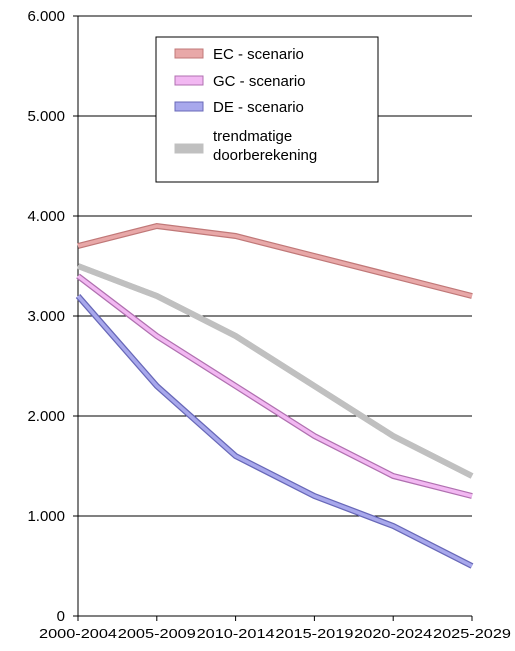 This screenshot has width=515, height=651. Describe the element at coordinates (189, 53) in the screenshot. I see `legend-swatch-ec` at that location.